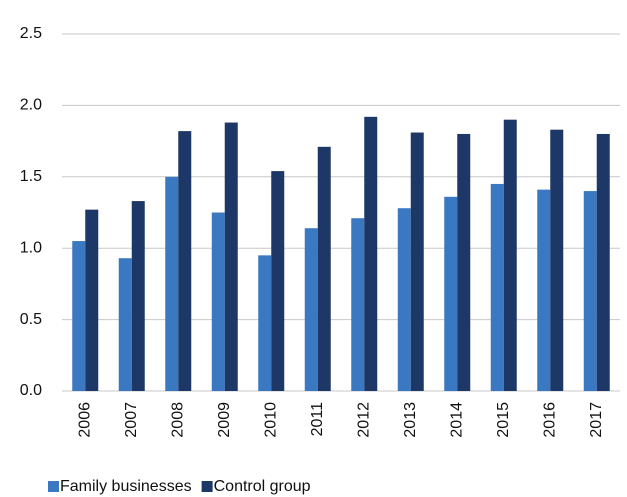 The image size is (627, 497). Describe the element at coordinates (31, 33) in the screenshot. I see `y-tick-label: 2.5` at that location.